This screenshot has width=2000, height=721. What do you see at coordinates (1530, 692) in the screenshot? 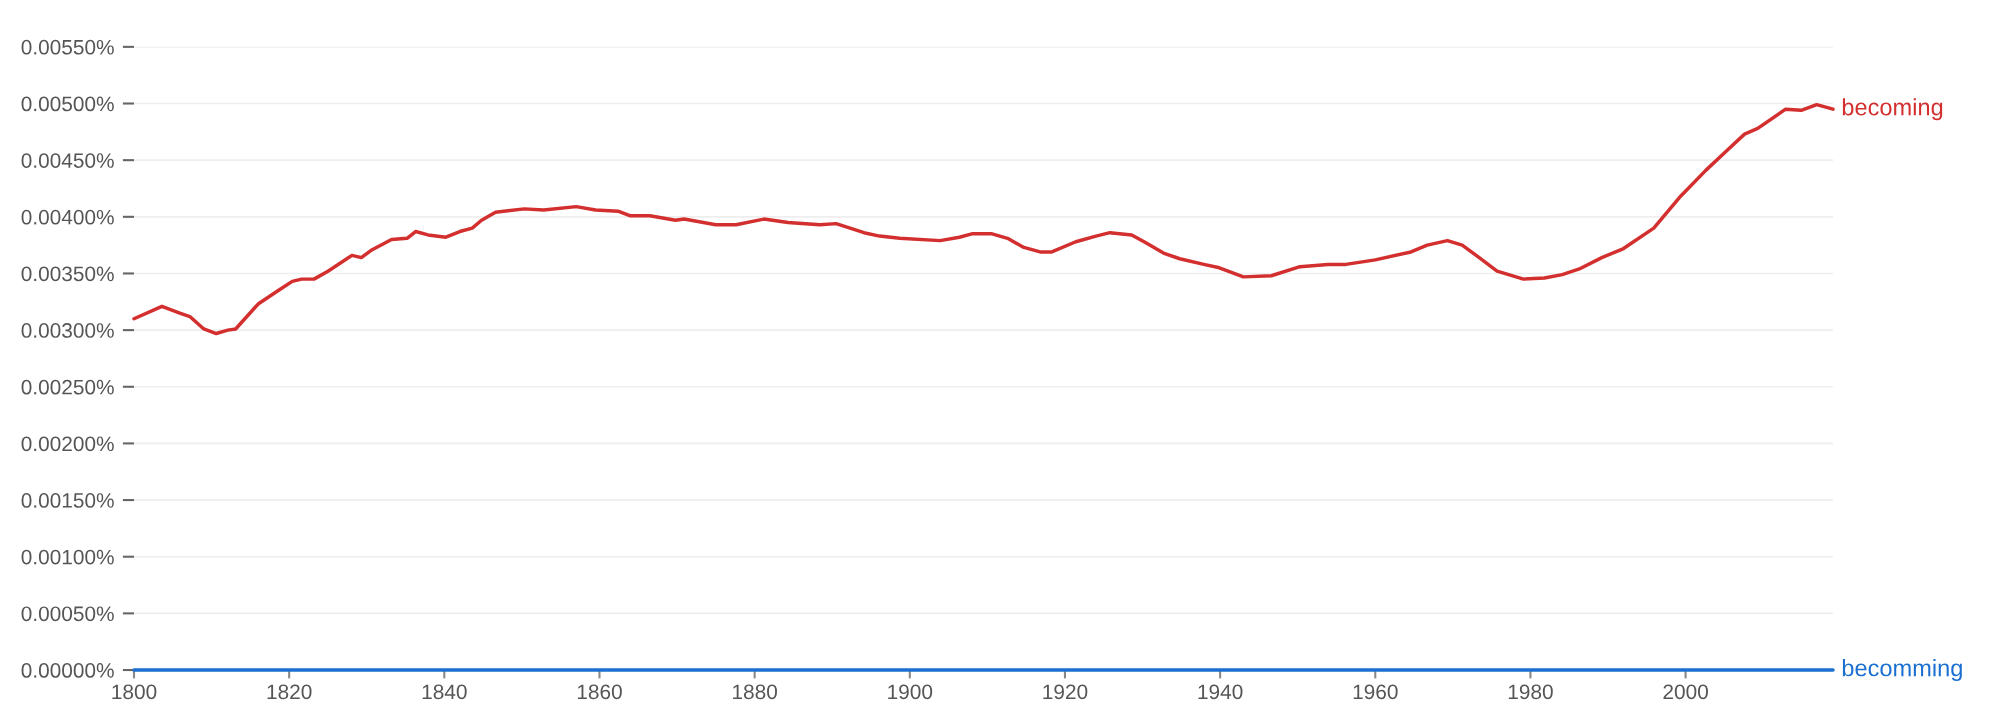
I see `x-tick-label: 1980` at bounding box center [1530, 692].